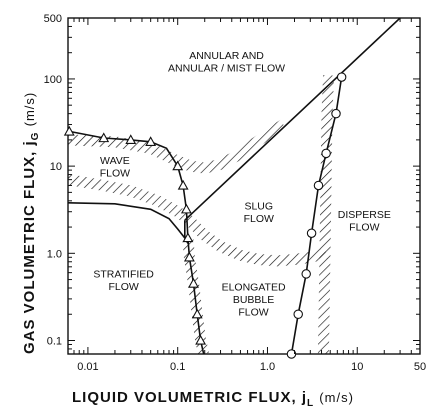 The image size is (436, 416). Describe the element at coordinates (53, 80) in the screenshot. I see `y-tick-label: 100` at that location.